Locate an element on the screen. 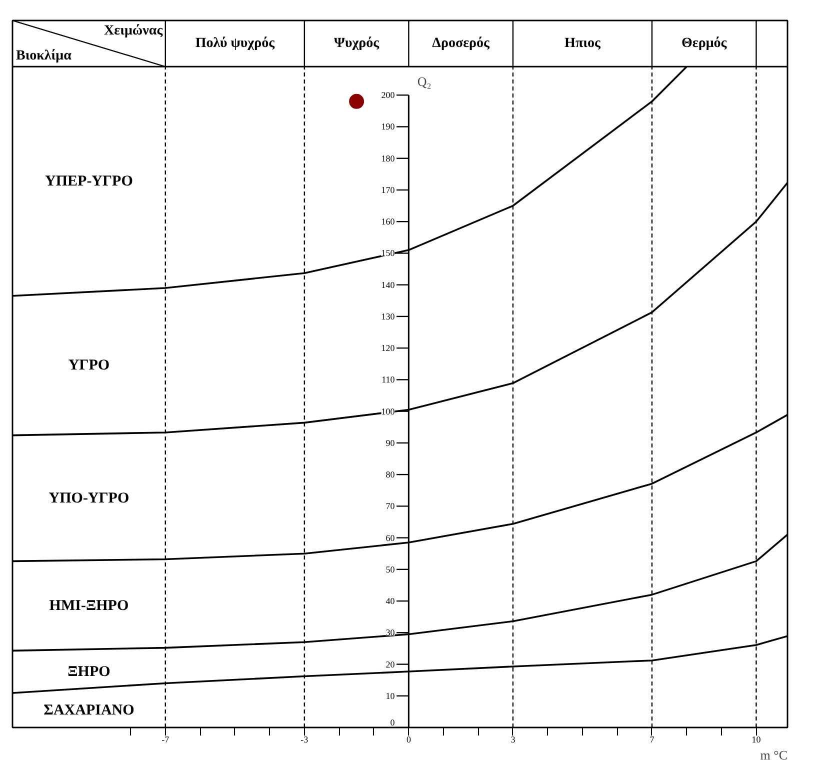 The height and width of the screenshot is (762, 821). y-tick-label: 10 is located at coordinates (391, 695).